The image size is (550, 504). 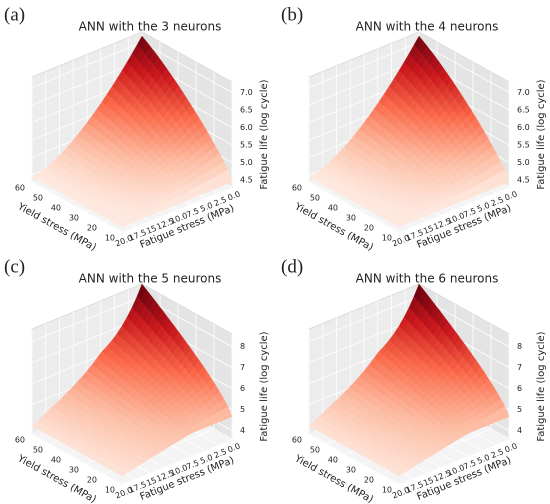 I want to click on chart-title: ANN with the 5 neurons, so click(x=150, y=279).